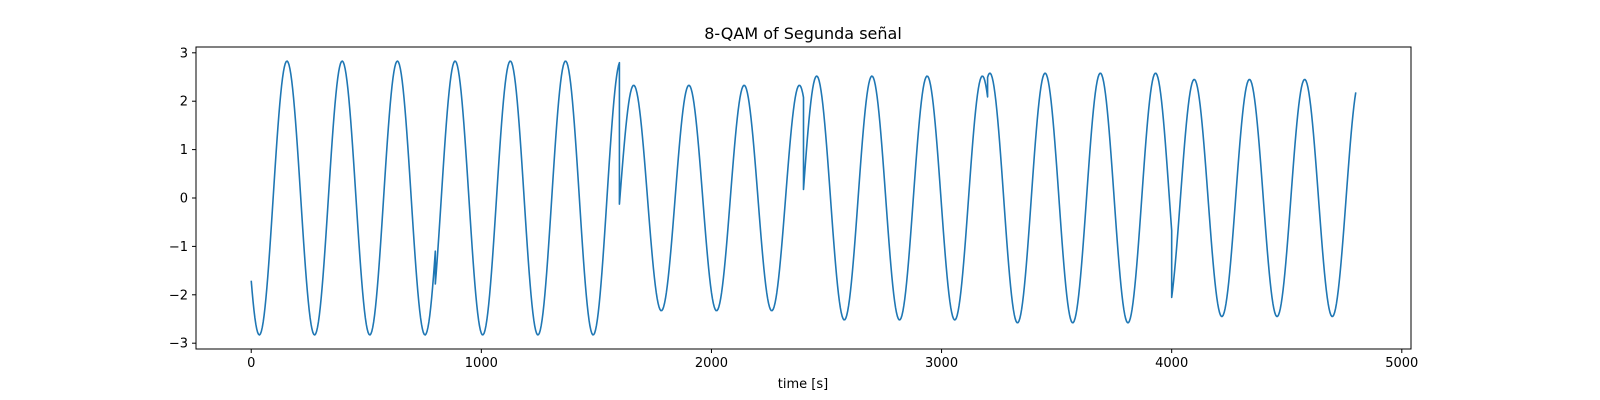 This screenshot has height=400, width=1600. Describe the element at coordinates (184, 150) in the screenshot. I see `y-tick-label: 1` at that location.